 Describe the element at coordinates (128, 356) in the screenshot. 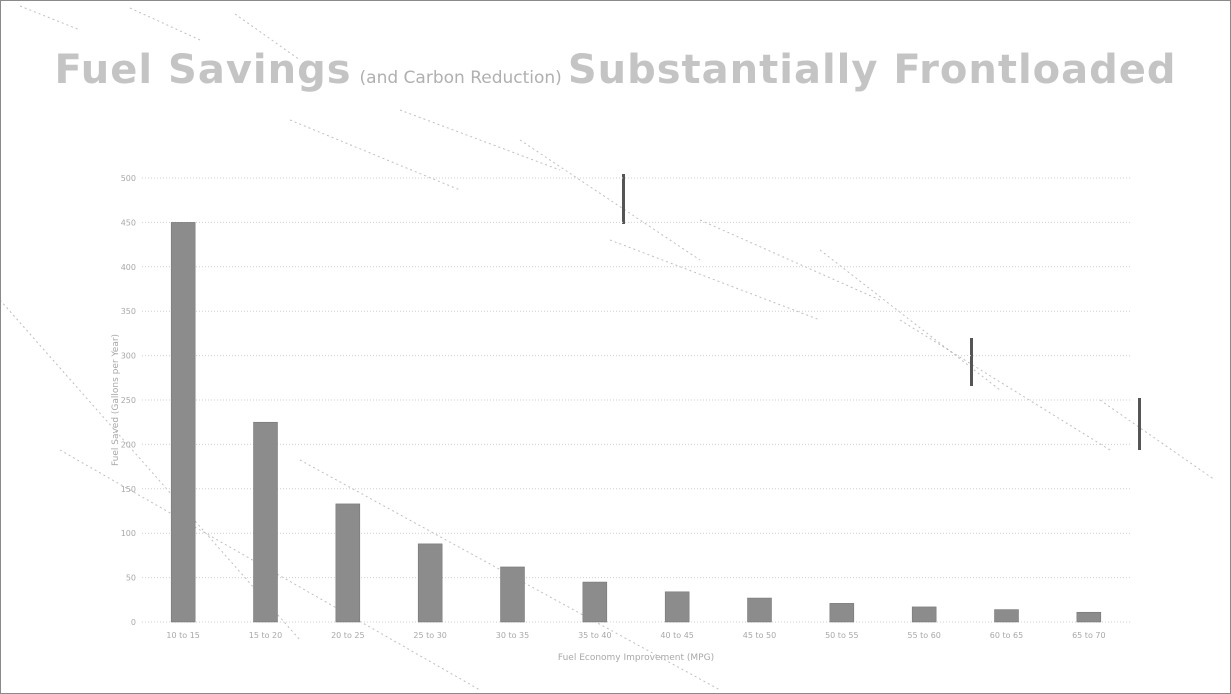

I see `y-tick-label: 300` at that location.